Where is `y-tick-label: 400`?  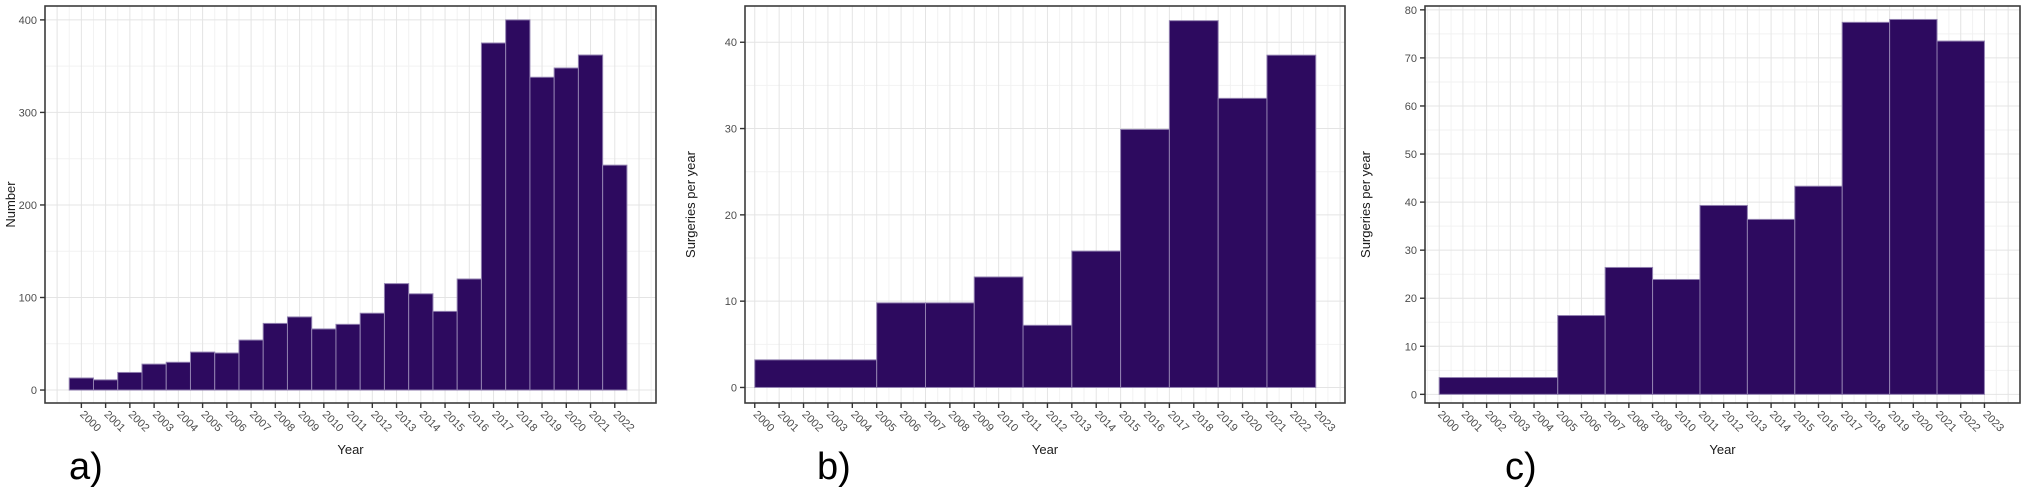 y-tick-label: 400 is located at coordinates (28, 21).